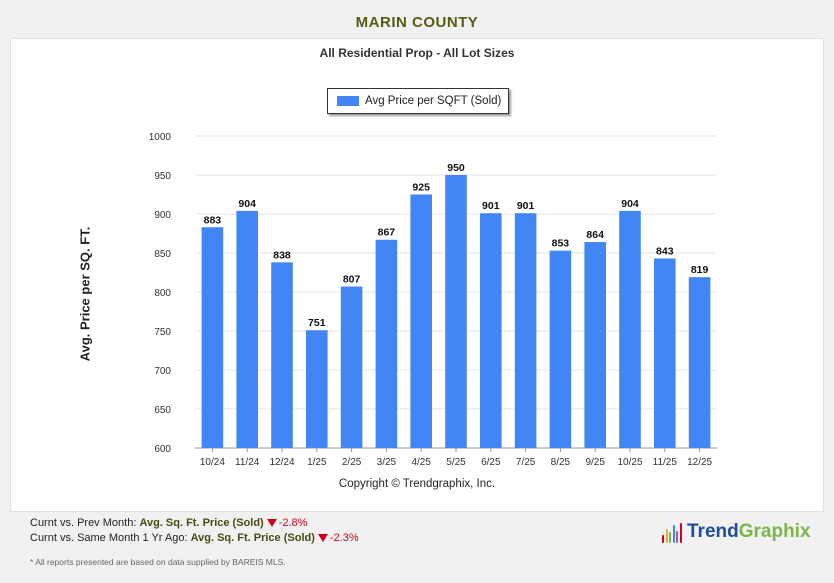 This screenshot has height=583, width=834. I want to click on x-tick-label: 5/25, so click(456, 462).